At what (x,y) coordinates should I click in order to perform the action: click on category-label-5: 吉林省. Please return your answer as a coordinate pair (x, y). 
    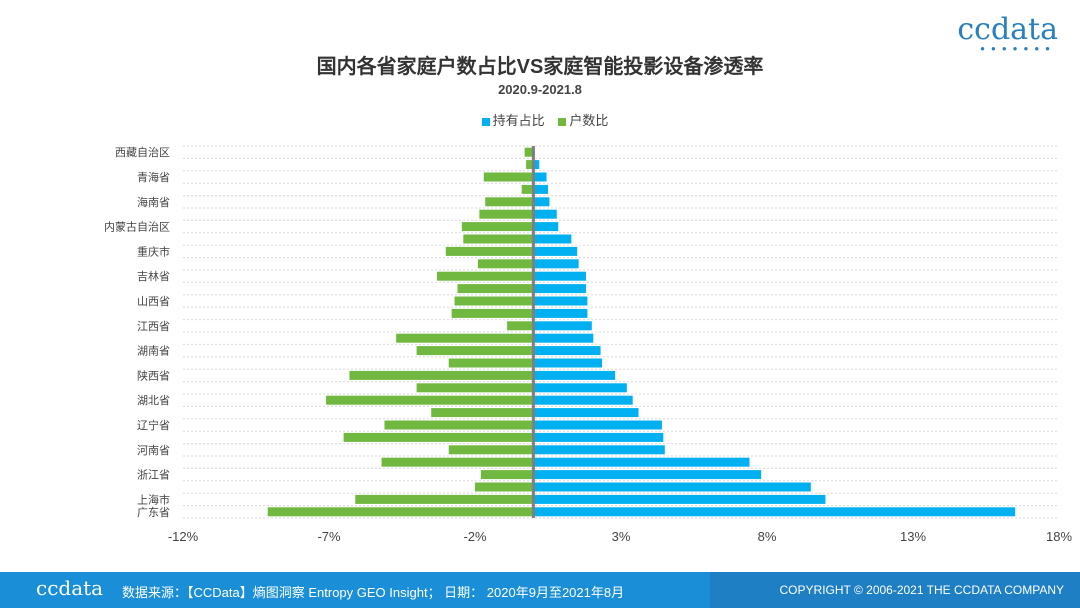
    Looking at the image, I should click on (153, 276).